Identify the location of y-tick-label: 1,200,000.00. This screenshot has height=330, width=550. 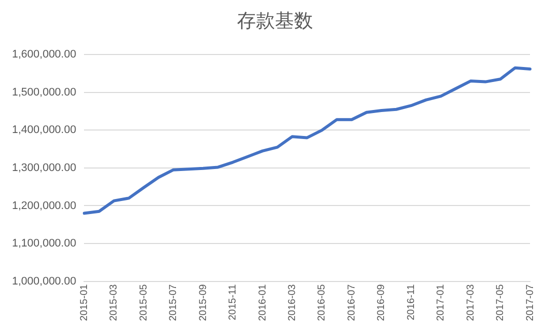
(44, 206).